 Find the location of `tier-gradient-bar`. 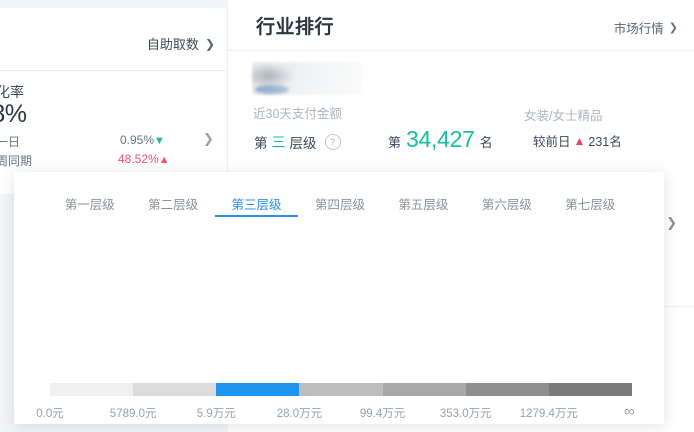

tier-gradient-bar is located at coordinates (341, 389).